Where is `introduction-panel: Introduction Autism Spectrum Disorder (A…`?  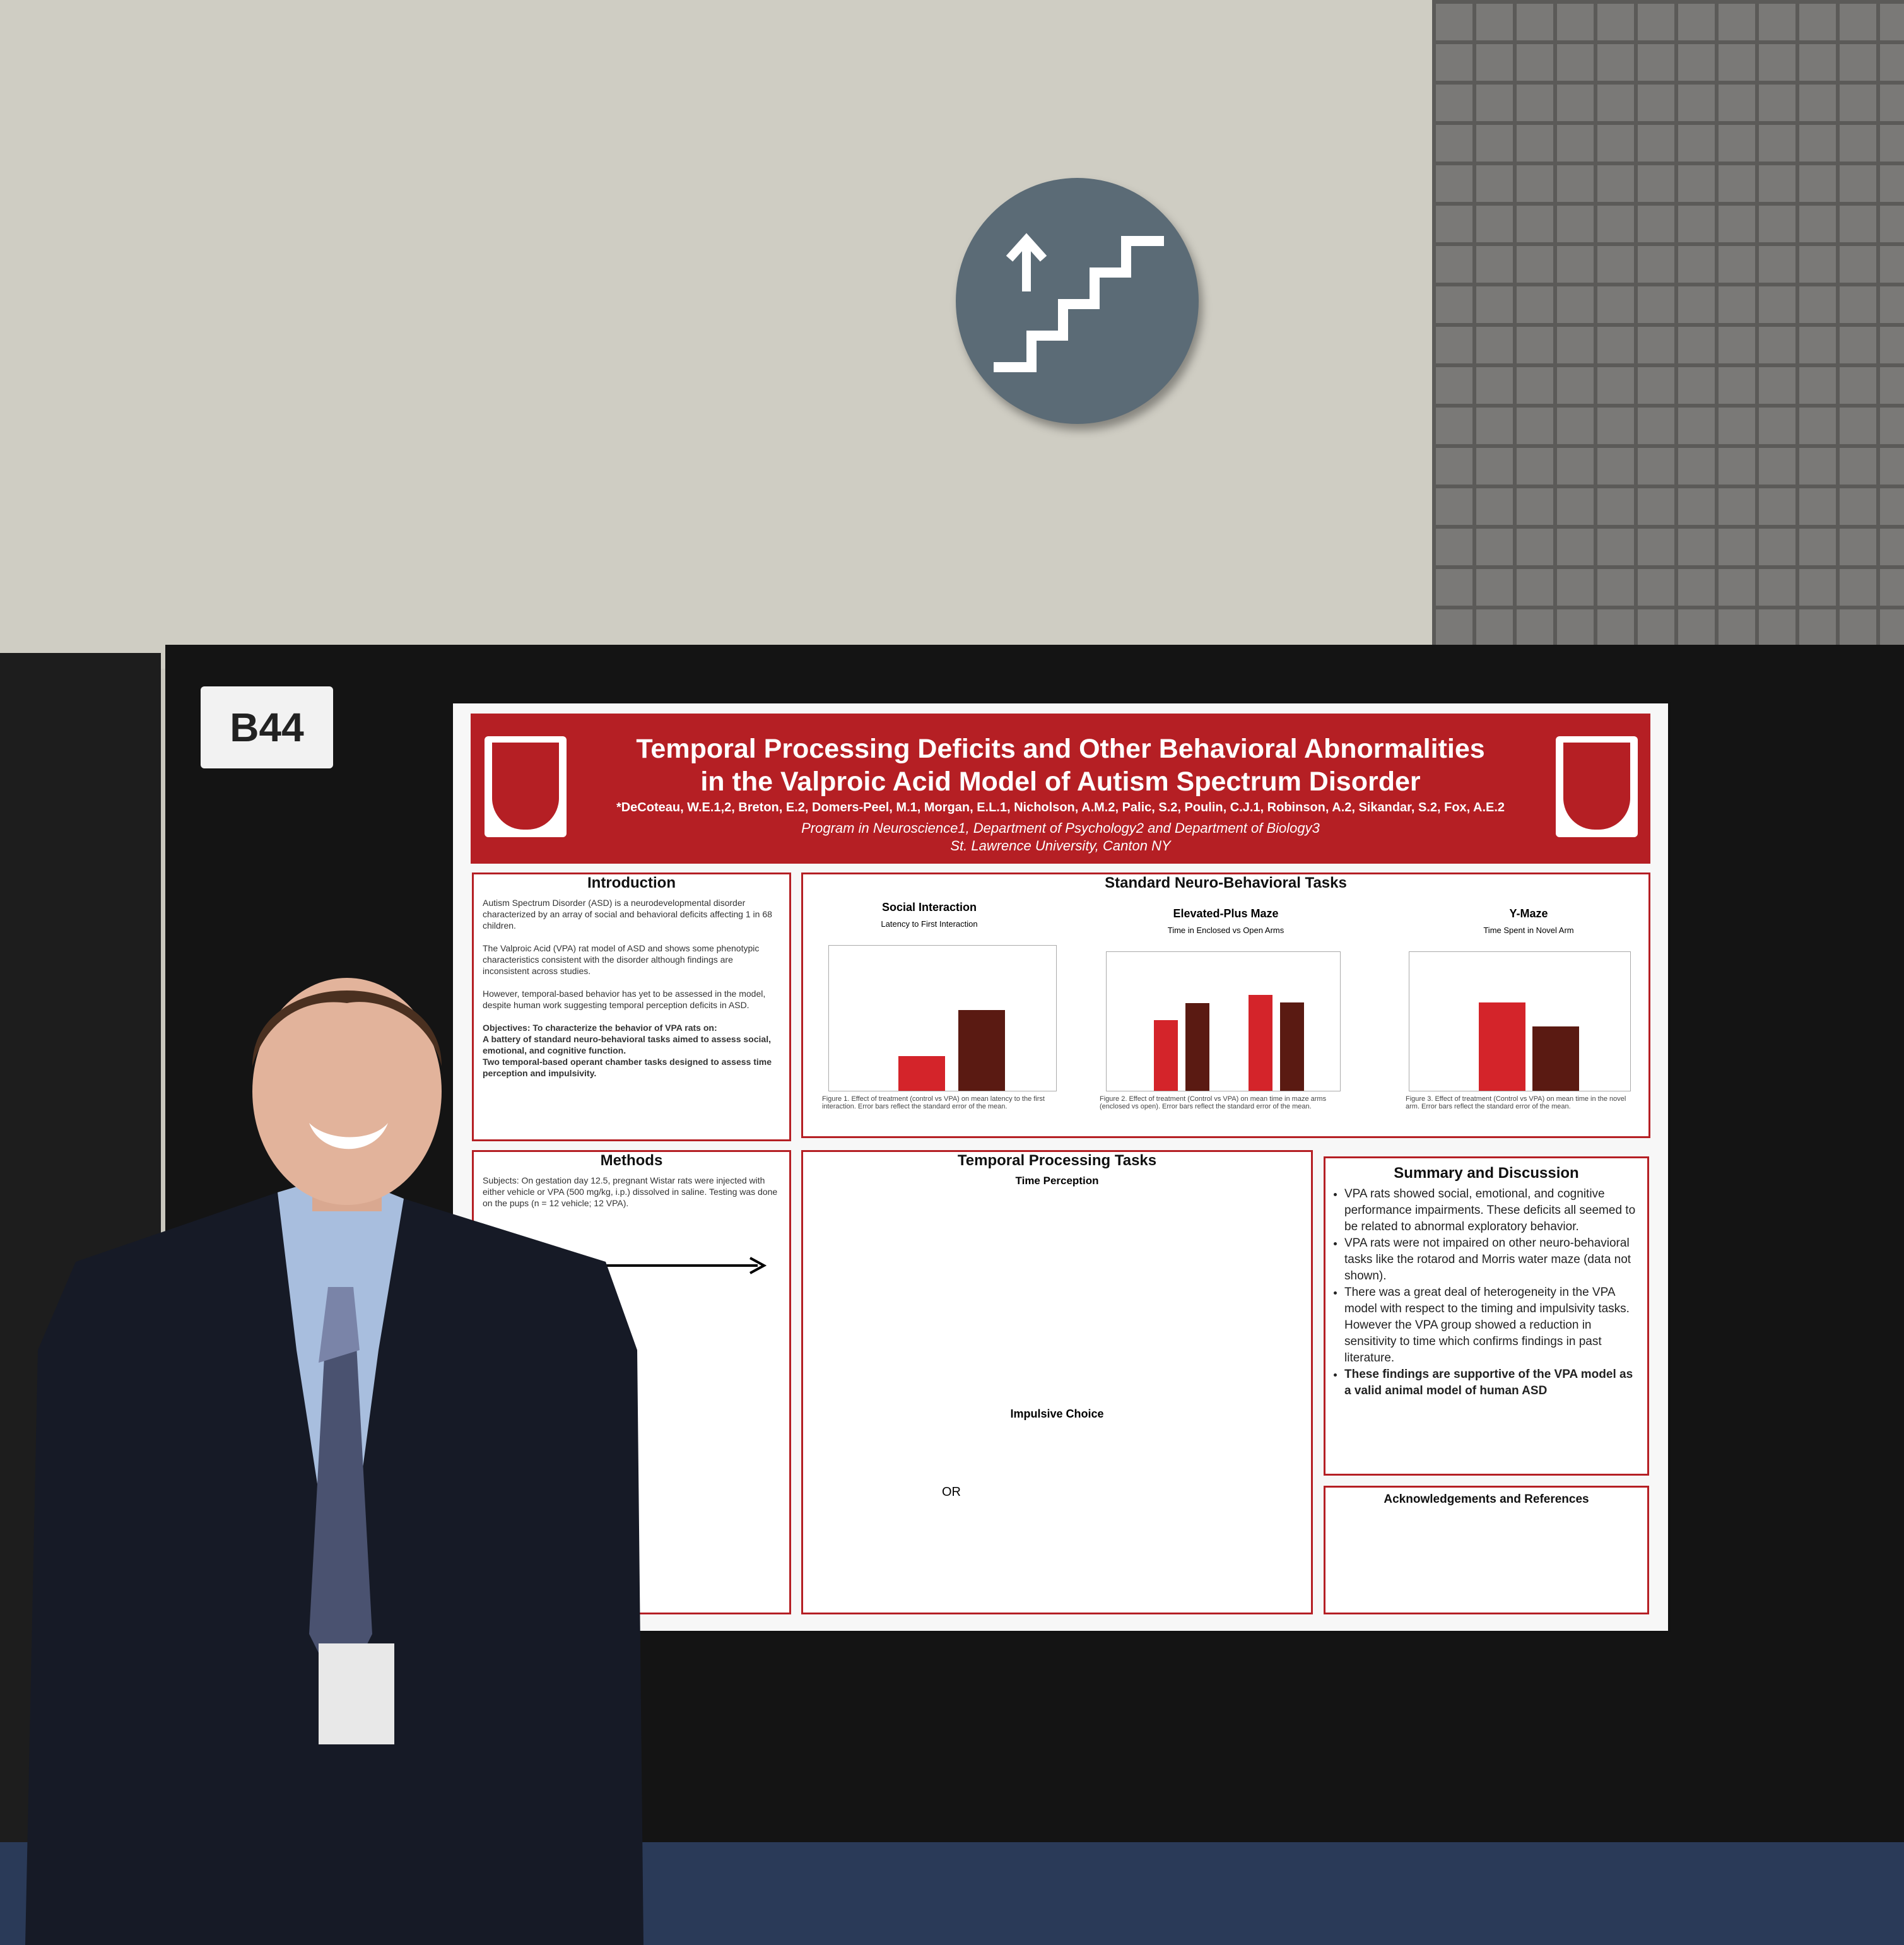 introduction-panel: Introduction Autism Spectrum Disorder (A… is located at coordinates (631, 1007).